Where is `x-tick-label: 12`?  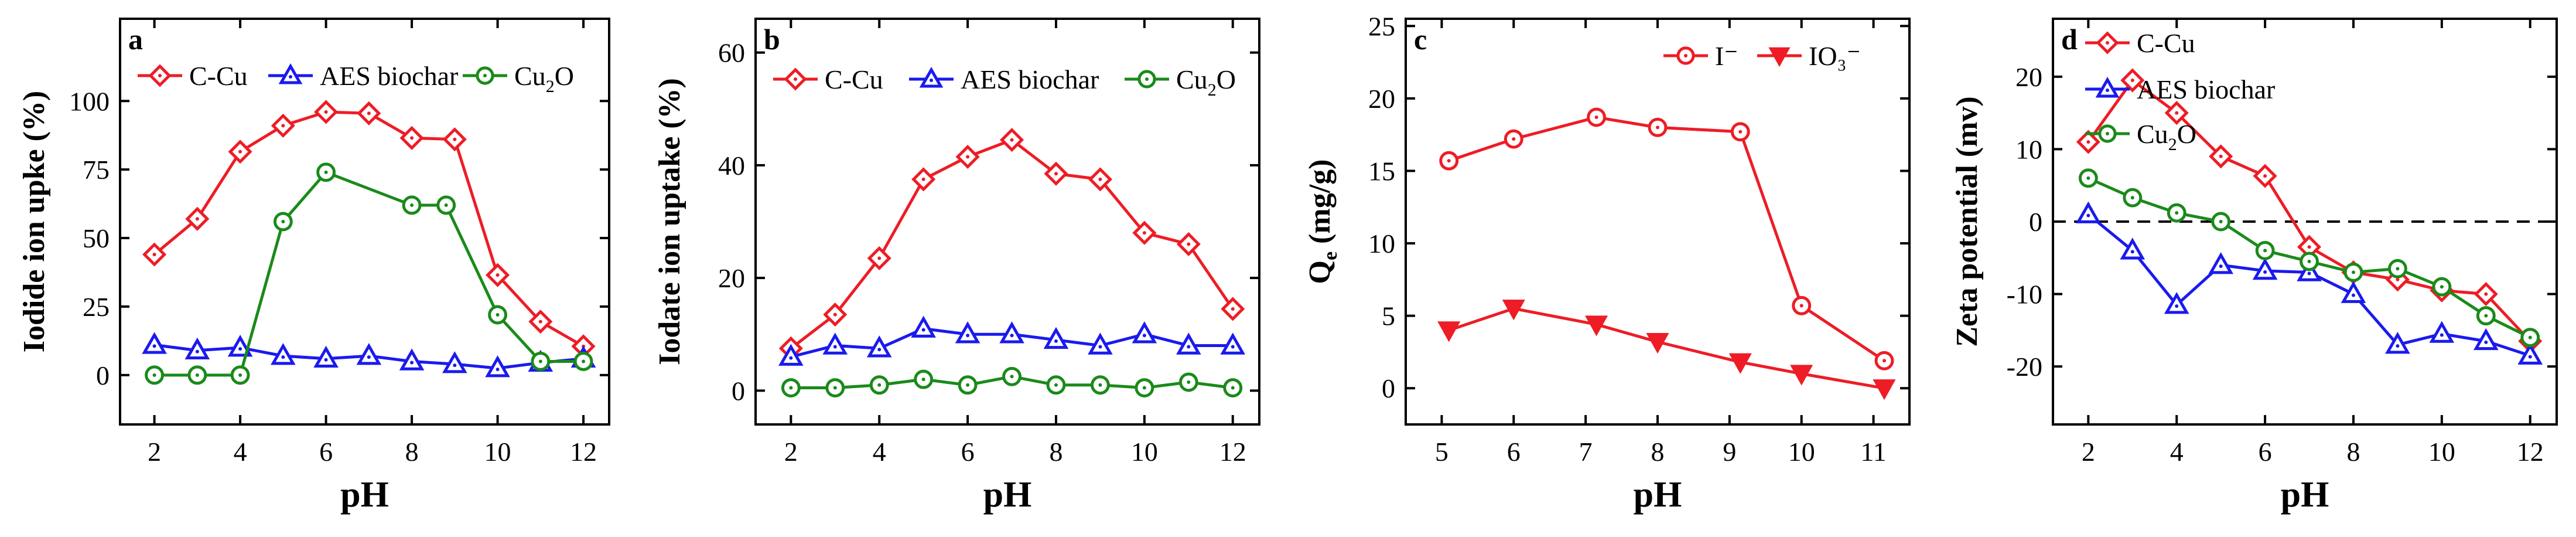
x-tick-label: 12 is located at coordinates (584, 452).